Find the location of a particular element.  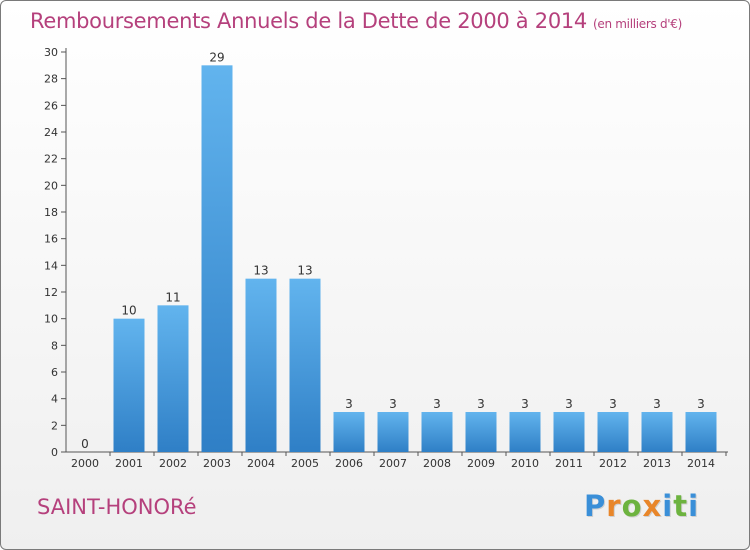

y-tick-label: 28 is located at coordinates (51, 79).